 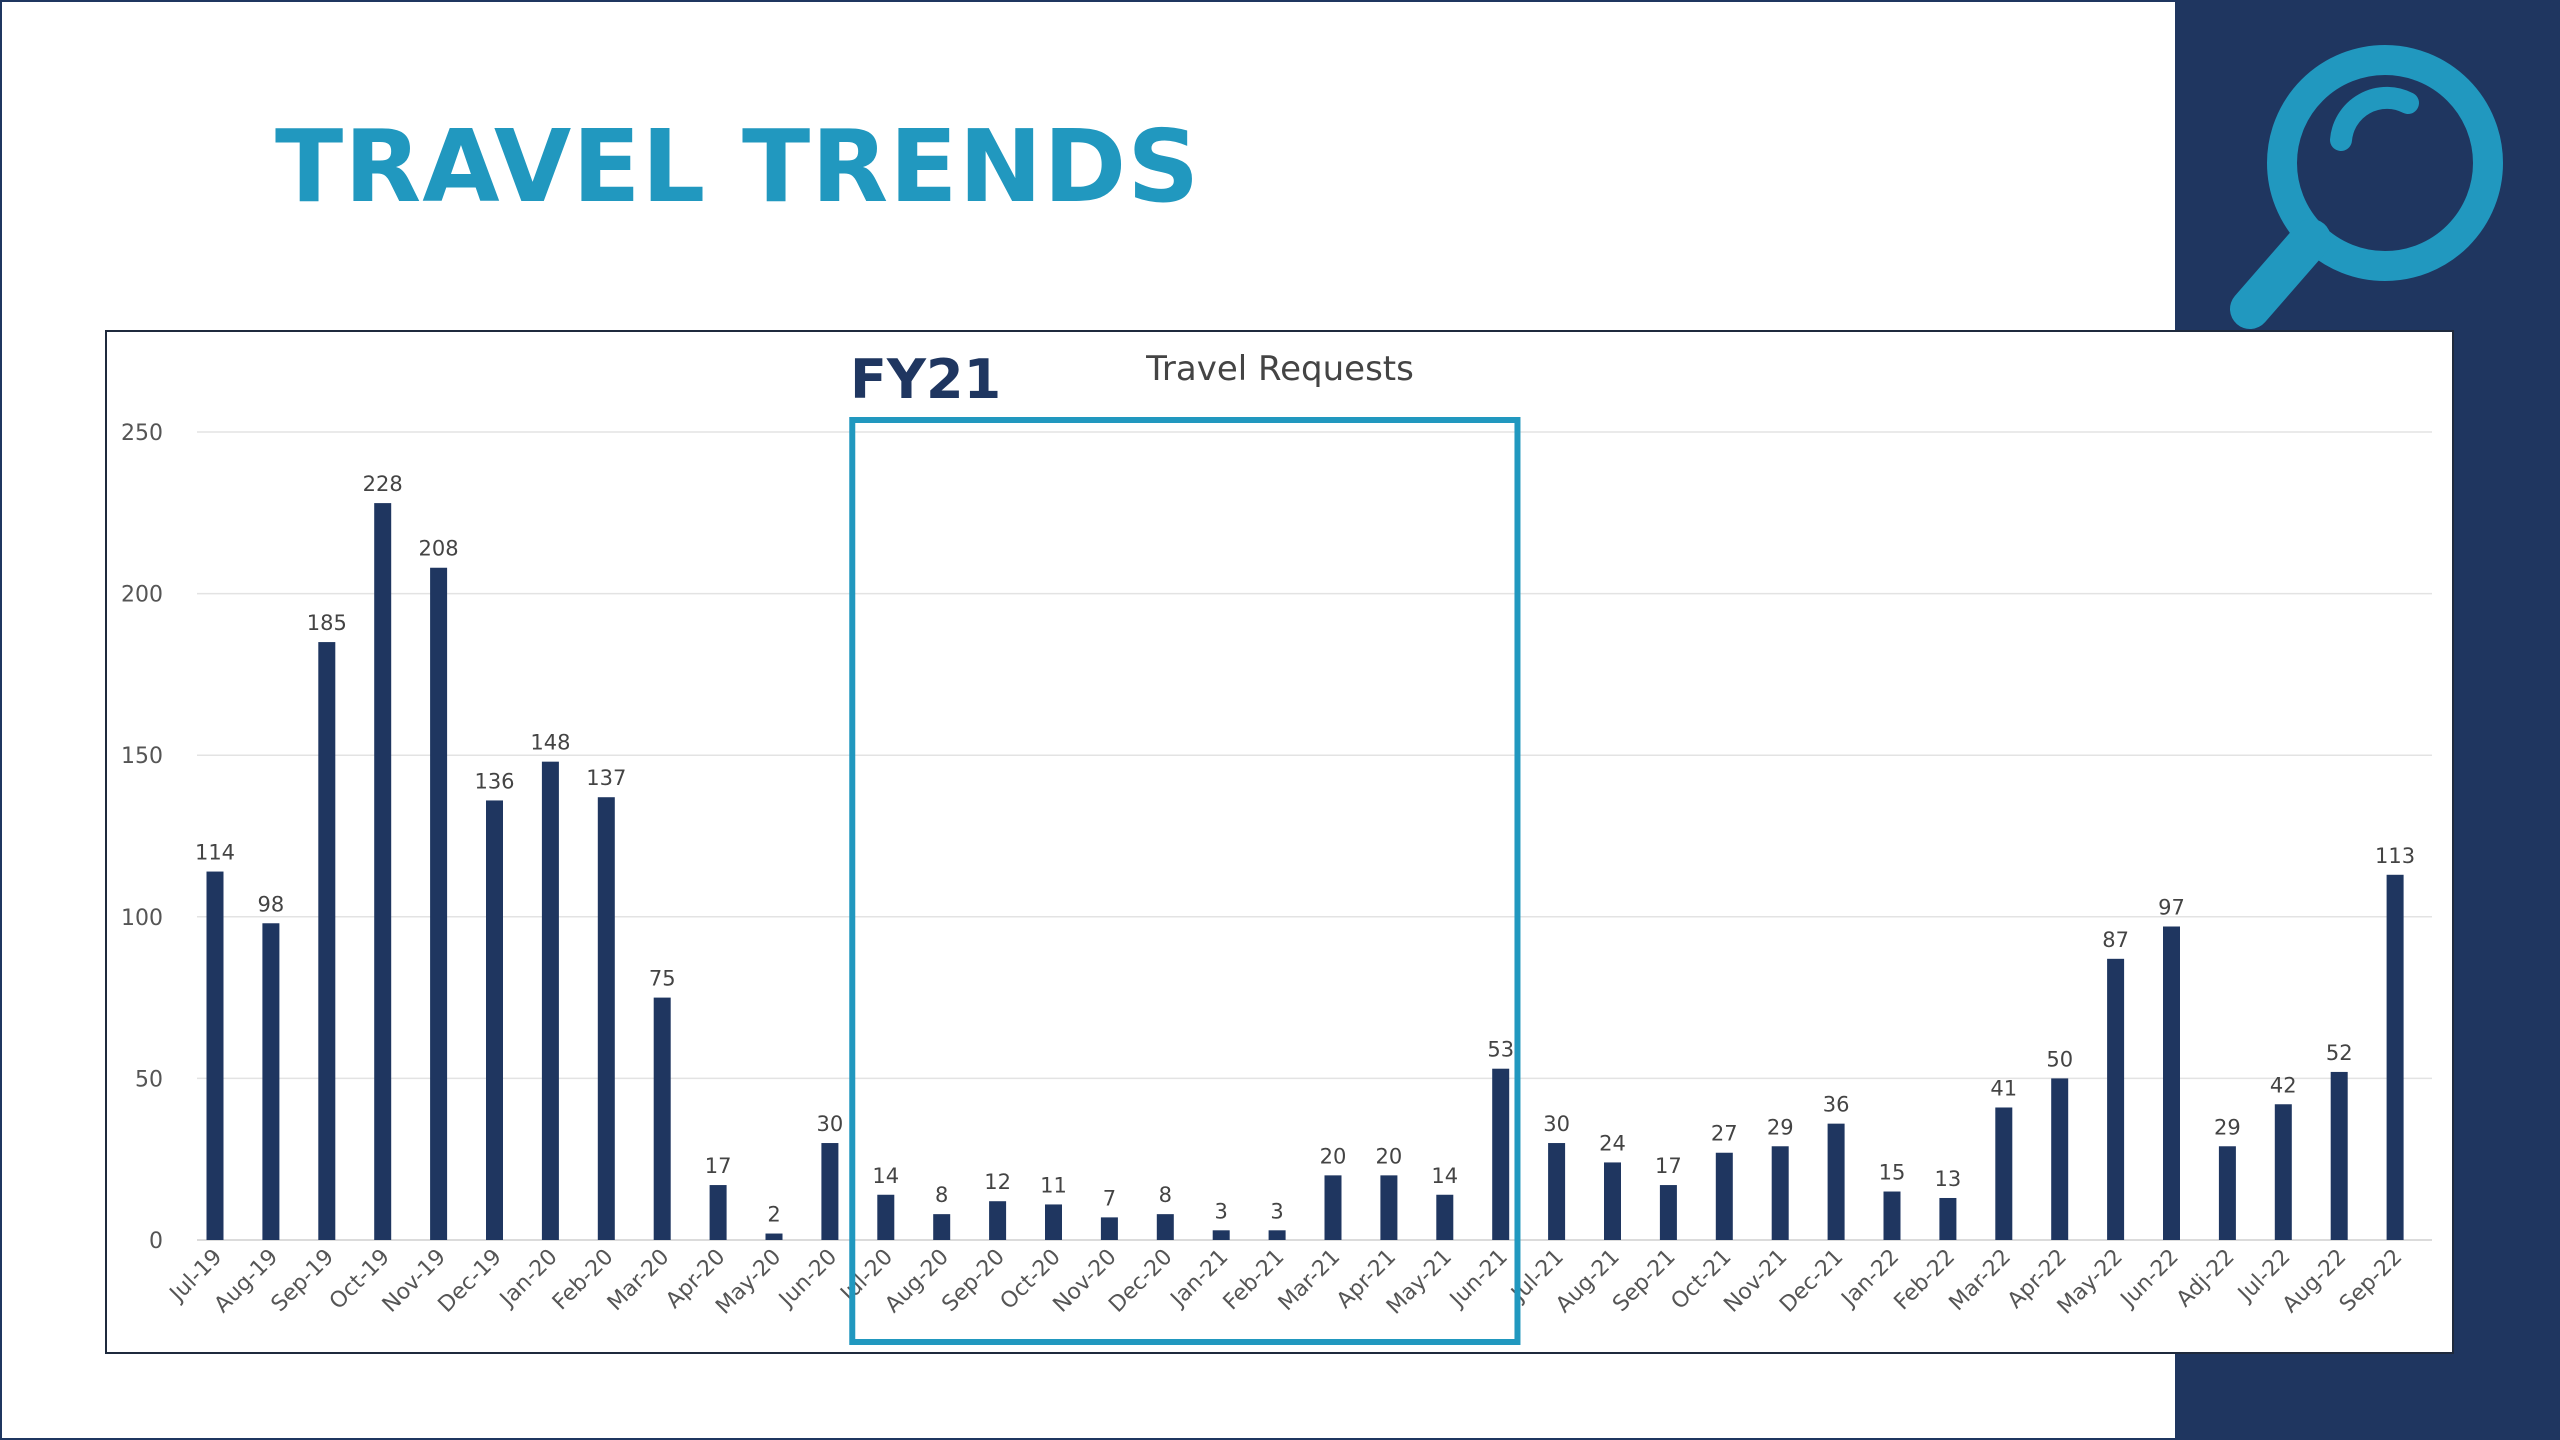 I want to click on data-label: 53, so click(x=1500, y=1050).